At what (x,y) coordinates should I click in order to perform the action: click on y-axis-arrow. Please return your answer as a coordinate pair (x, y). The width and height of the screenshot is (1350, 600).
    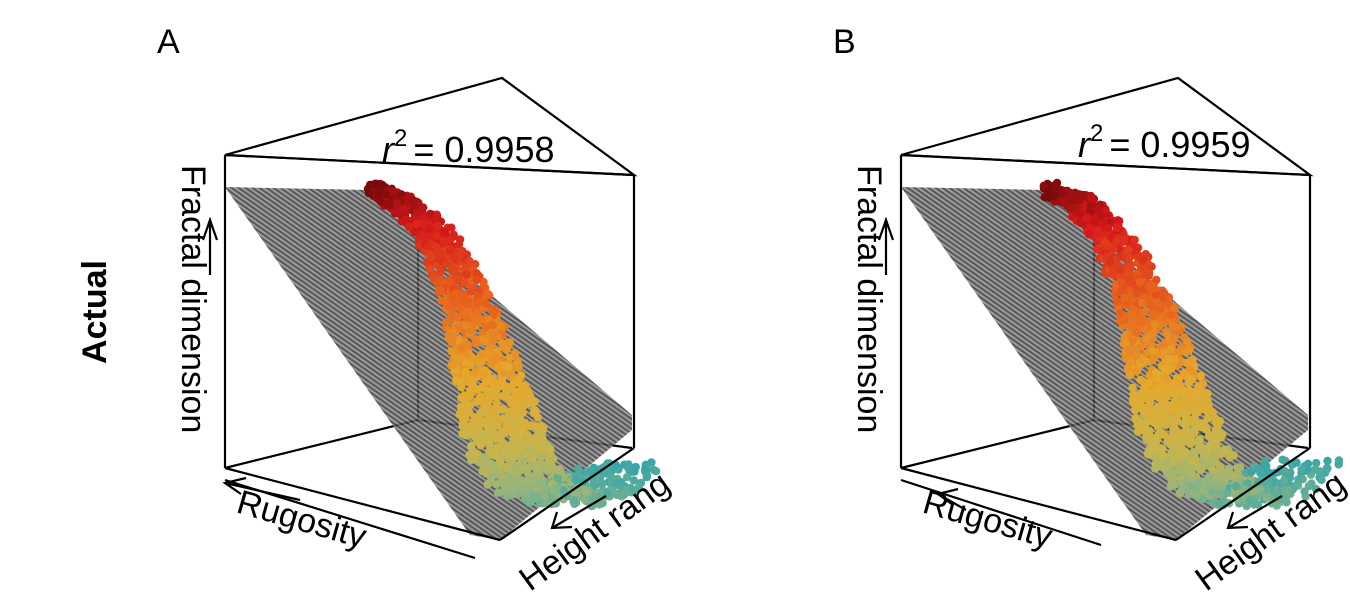
    Looking at the image, I should click on (1254, 512).